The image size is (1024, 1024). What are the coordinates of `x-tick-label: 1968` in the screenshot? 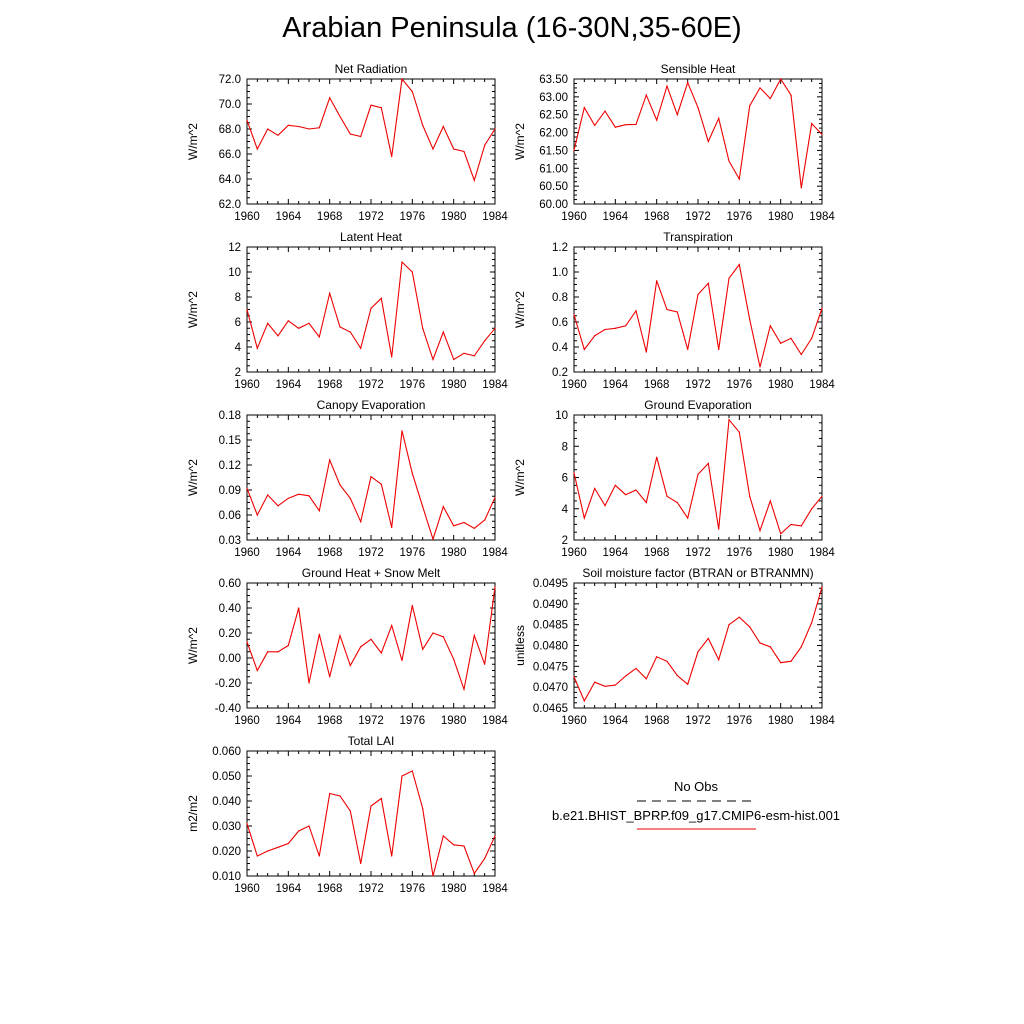 It's located at (330, 721).